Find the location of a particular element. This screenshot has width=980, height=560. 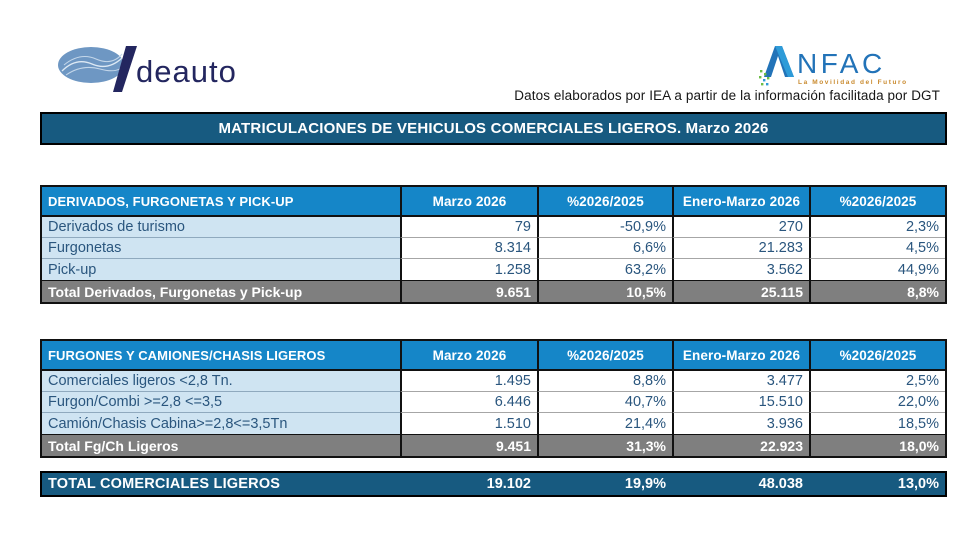

cell-value: 3.477 is located at coordinates (740, 381).